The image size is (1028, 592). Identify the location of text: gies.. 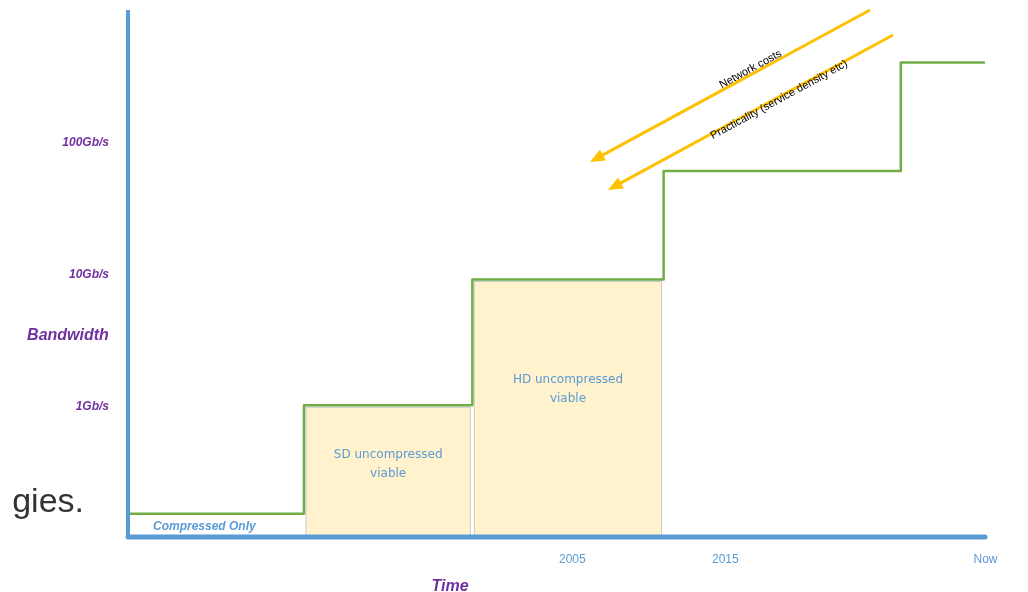
(48, 500).